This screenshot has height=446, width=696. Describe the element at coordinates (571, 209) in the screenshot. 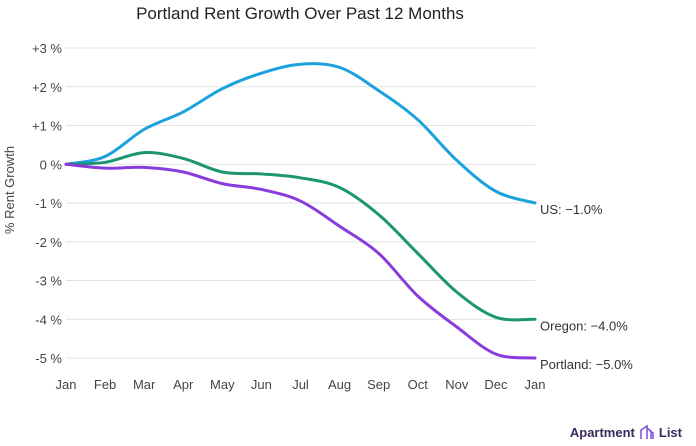

I see `series-label-us: US: −1.0%` at that location.